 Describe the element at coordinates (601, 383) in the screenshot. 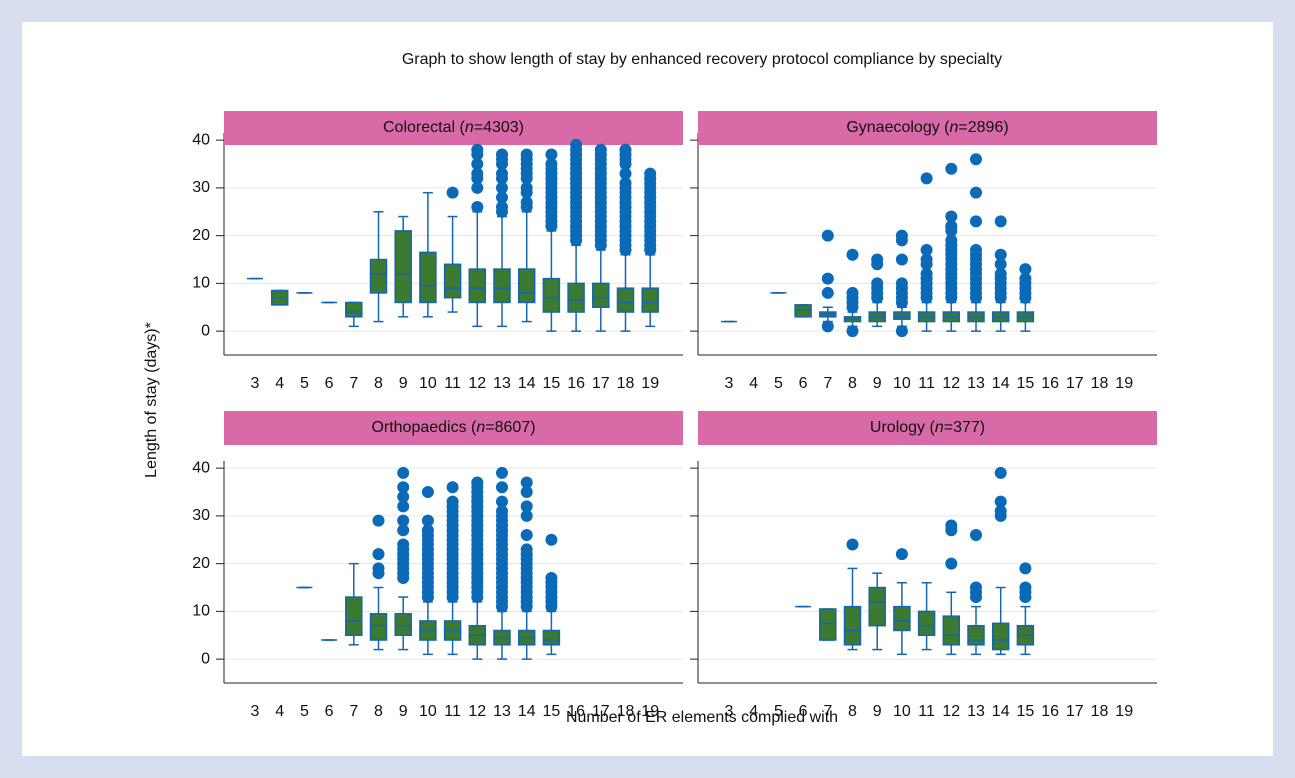

I see `x-tick-label: 17` at that location.